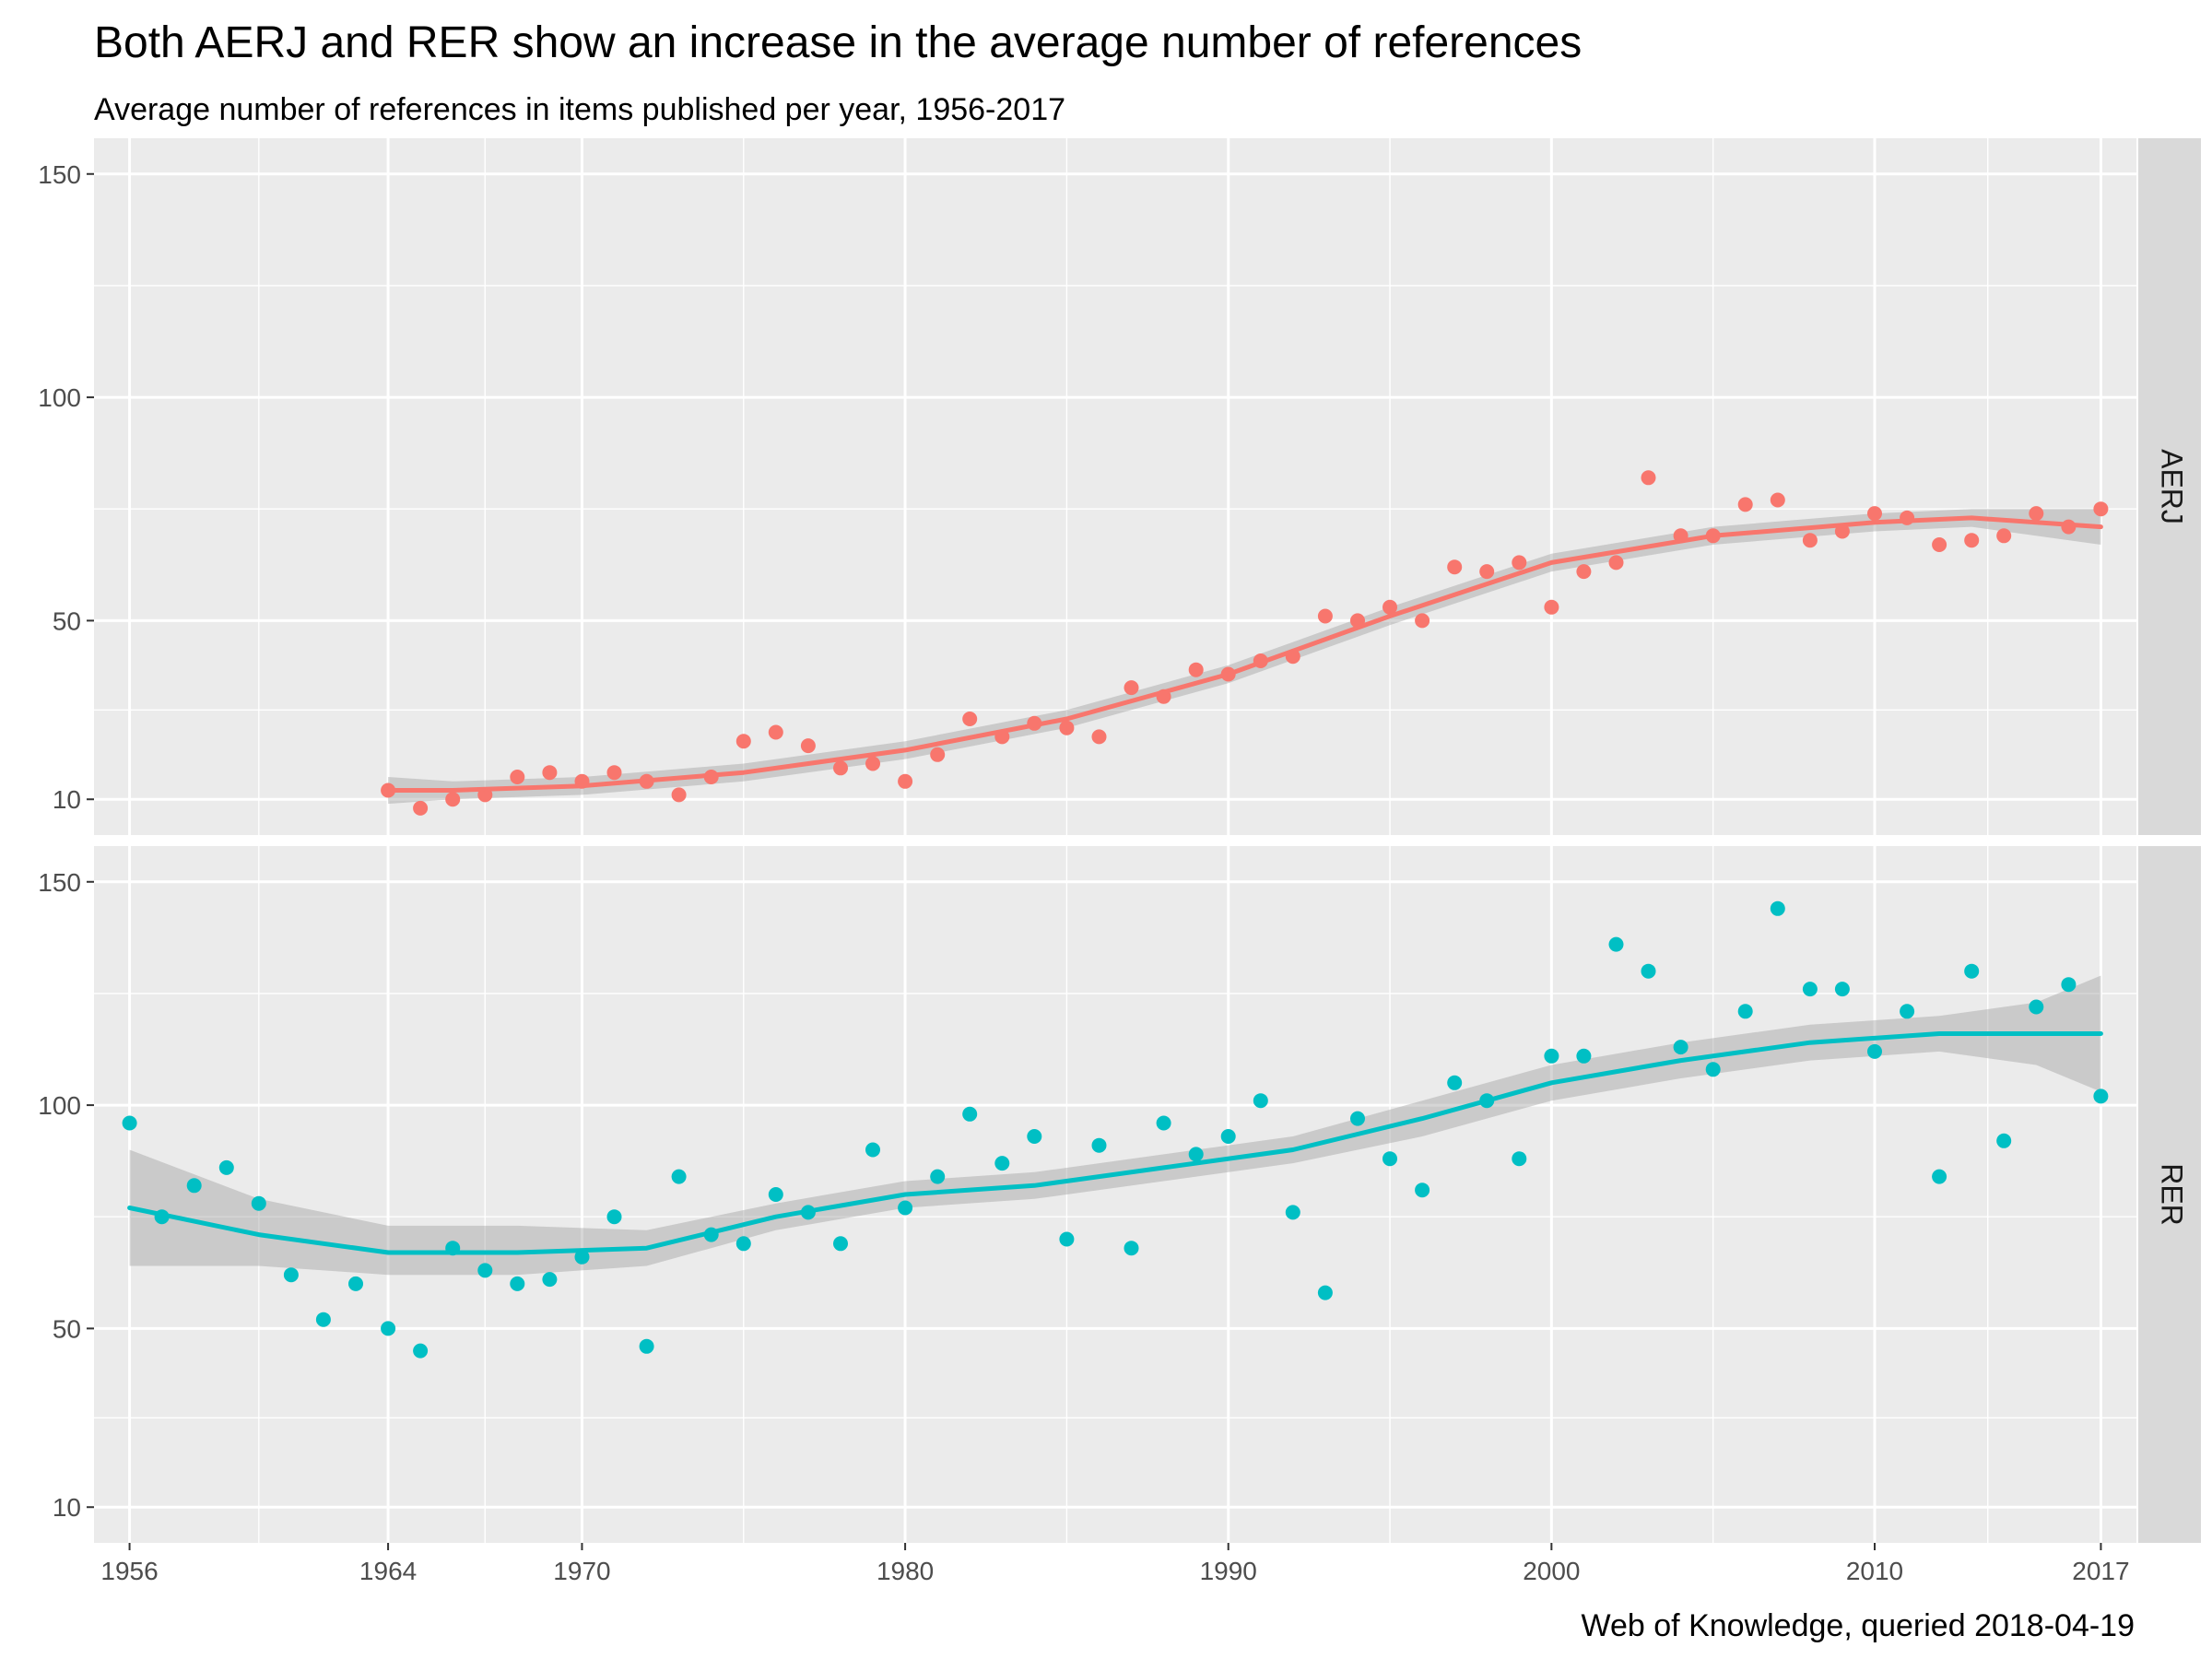  What do you see at coordinates (129, 1571) in the screenshot?
I see `x-tick-label: 1956` at bounding box center [129, 1571].